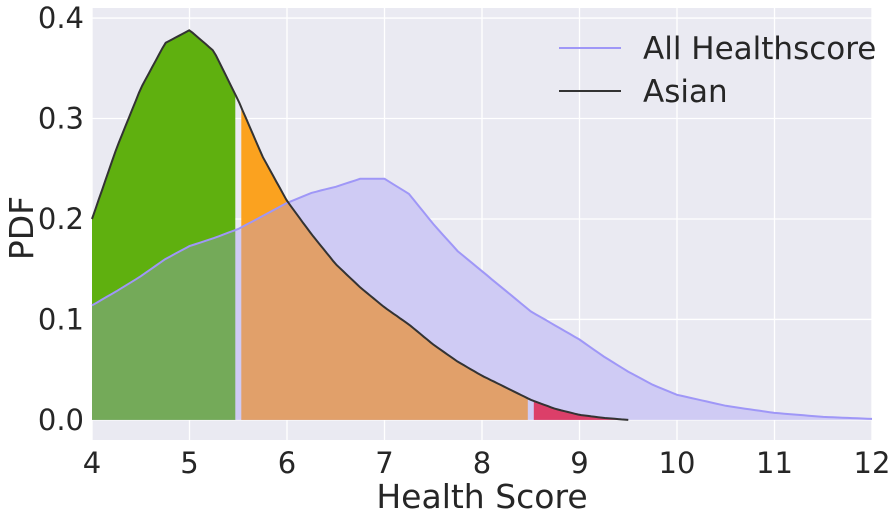 Image resolution: width=896 pixels, height=520 pixels. Describe the element at coordinates (92, 463) in the screenshot. I see `x-tick-label: 4` at that location.